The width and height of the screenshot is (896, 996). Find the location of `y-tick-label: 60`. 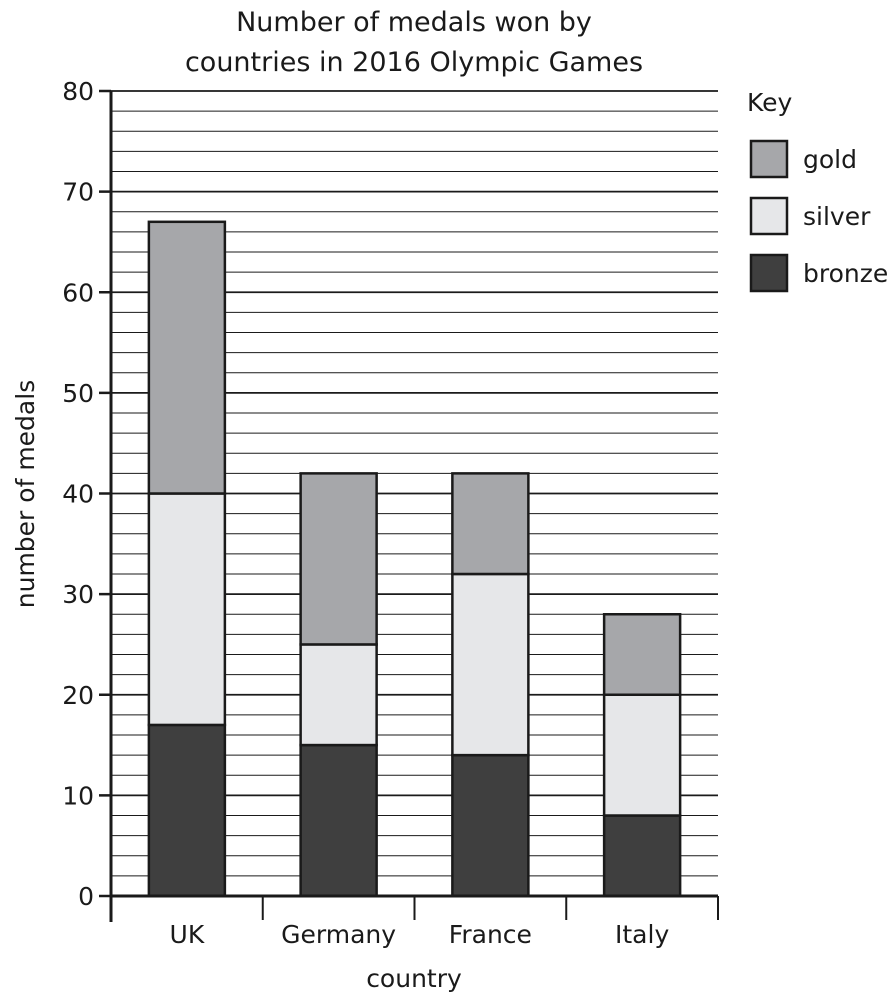

y-tick-label: 60 is located at coordinates (78, 292).